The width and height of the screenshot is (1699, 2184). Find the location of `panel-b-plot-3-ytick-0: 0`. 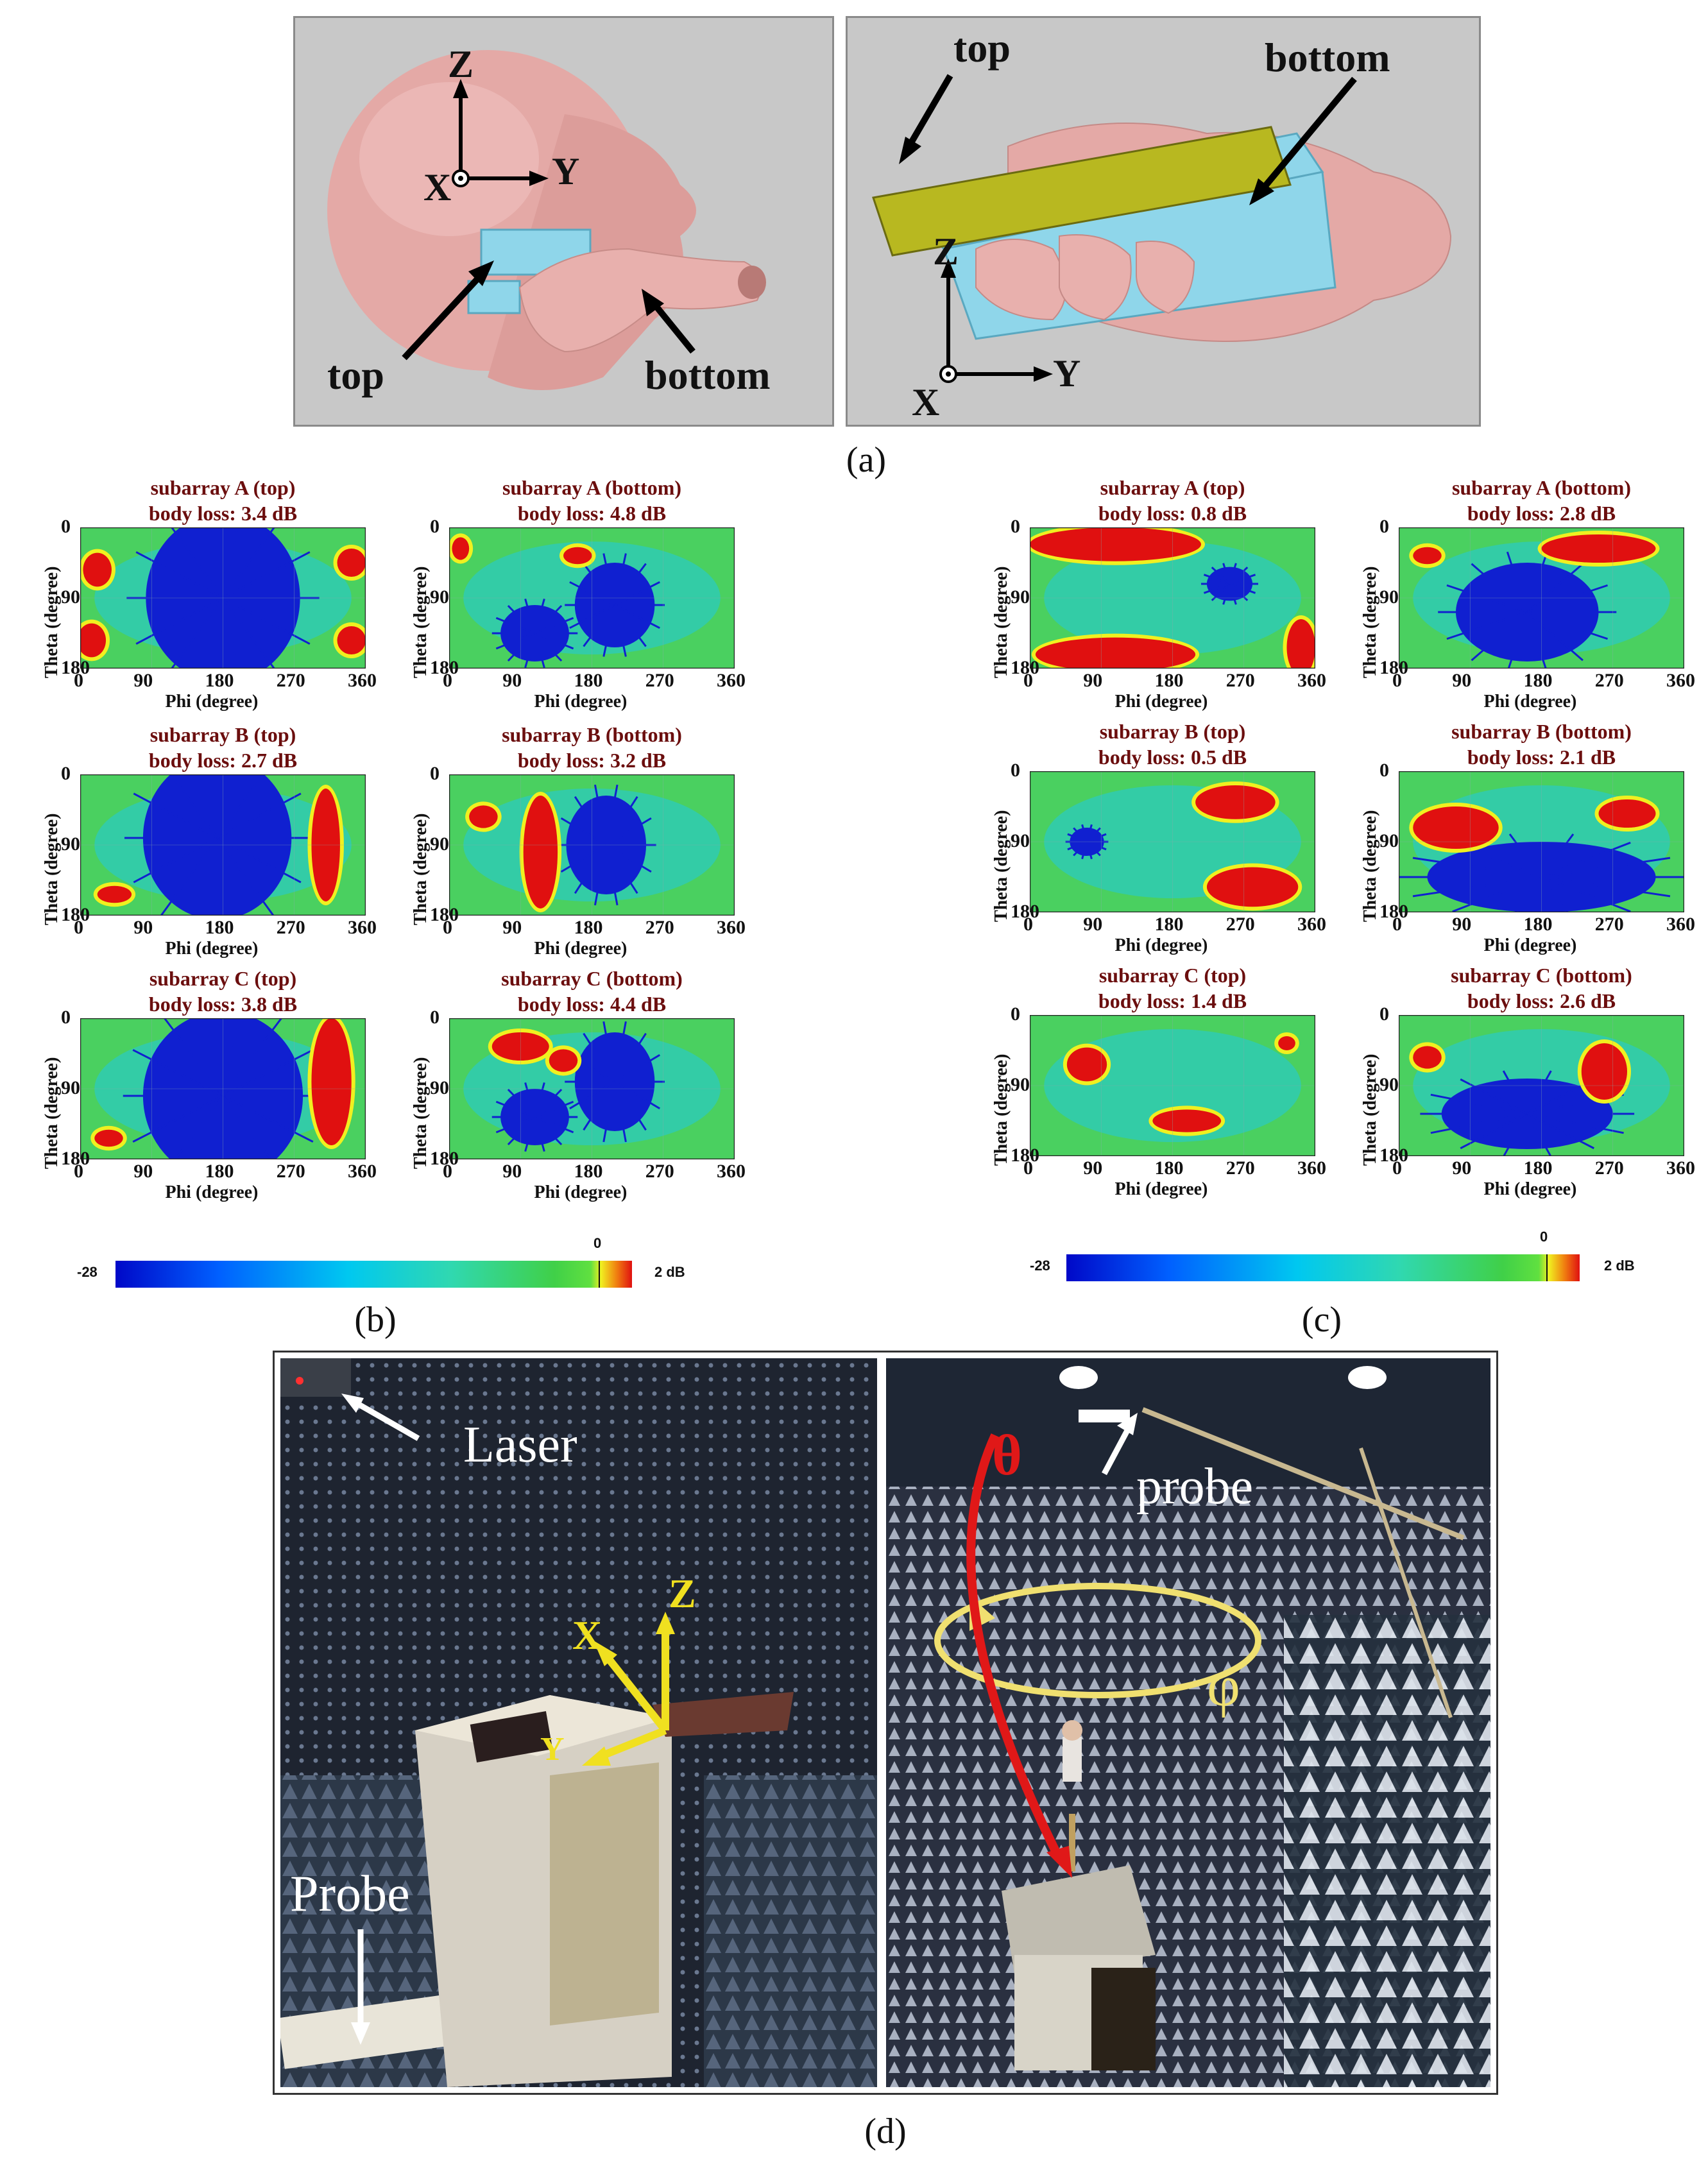

panel-b-plot-3-ytick-0: 0 is located at coordinates (66, 773).